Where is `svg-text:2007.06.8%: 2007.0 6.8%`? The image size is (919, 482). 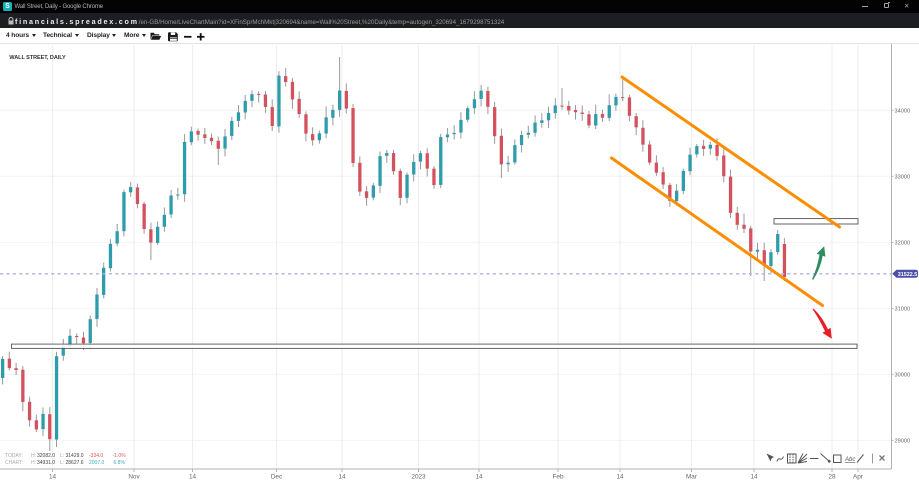 svg-text:2007.06.8%: 2007.0 6.8% is located at coordinates (107, 463).